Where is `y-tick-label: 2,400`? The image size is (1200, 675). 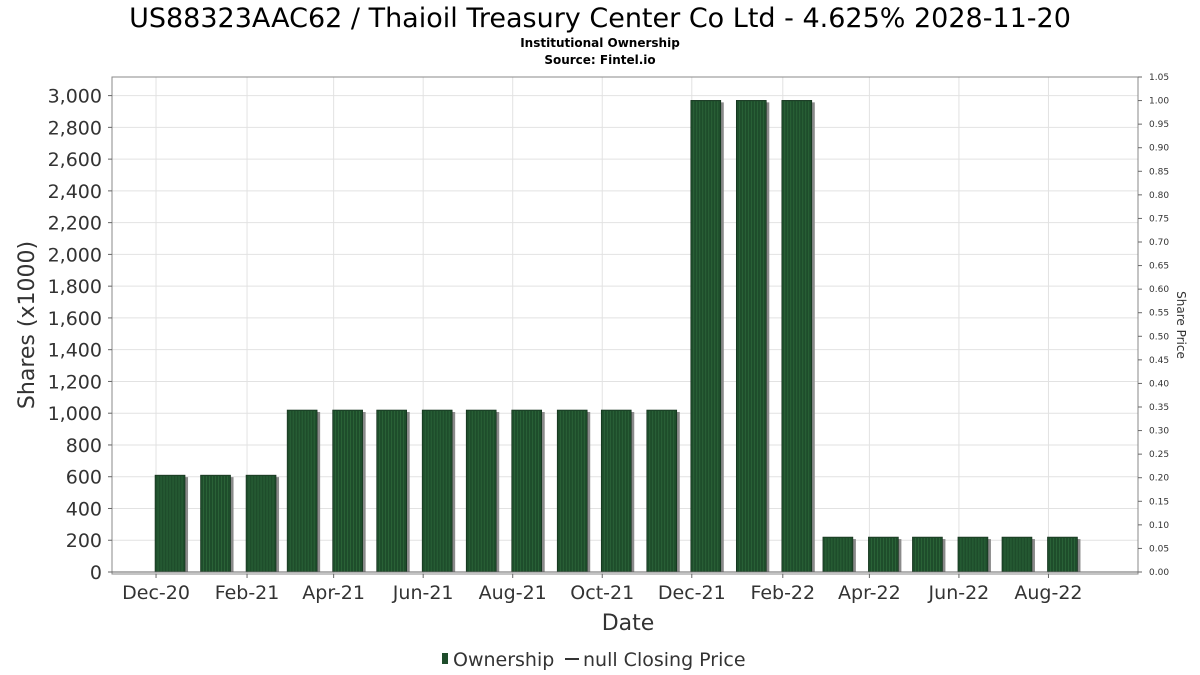
y-tick-label: 2,400 is located at coordinates (75, 192).